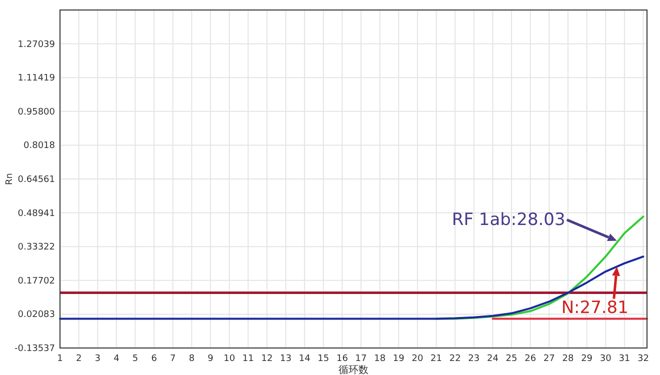 This screenshot has width=660, height=375. What do you see at coordinates (286, 359) in the screenshot?
I see `x-tick-label: 13` at bounding box center [286, 359].